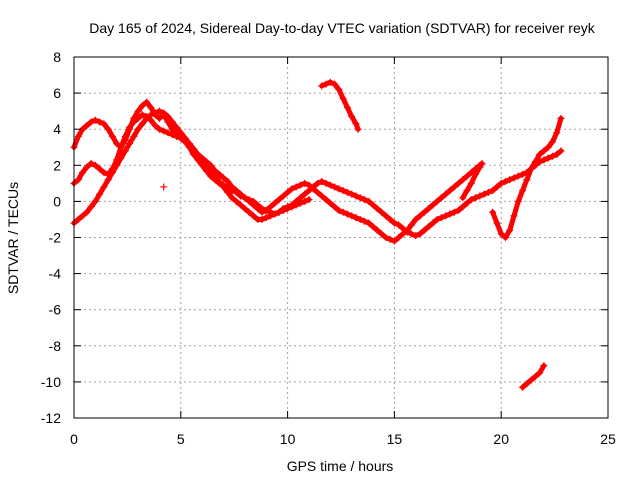 This screenshot has width=640, height=480. Describe the element at coordinates (55, 274) in the screenshot. I see `y-tick-label: -4` at that location.